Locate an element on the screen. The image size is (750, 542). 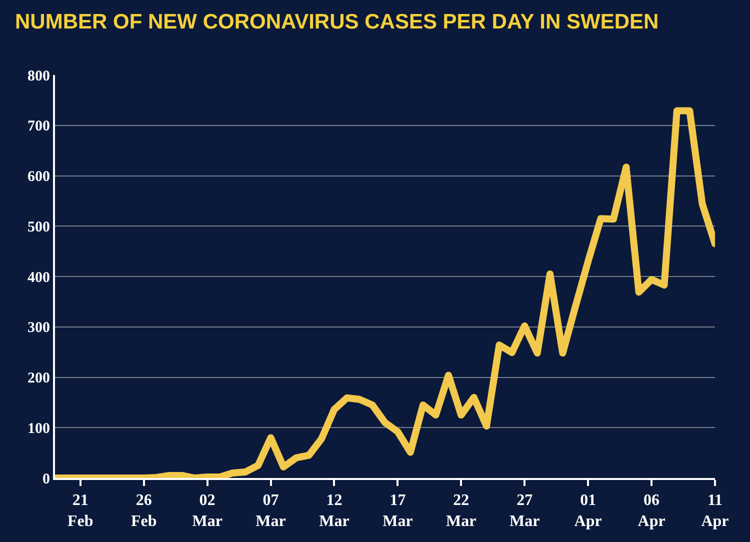
y-tick-label: 500 is located at coordinates (39, 227).